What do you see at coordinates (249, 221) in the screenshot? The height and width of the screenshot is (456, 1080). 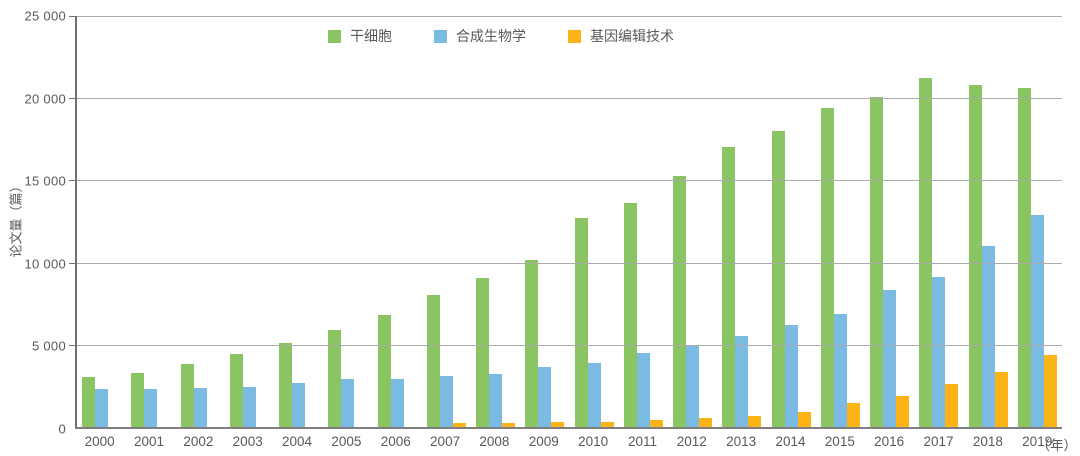 I see `bar-group-2003` at bounding box center [249, 221].